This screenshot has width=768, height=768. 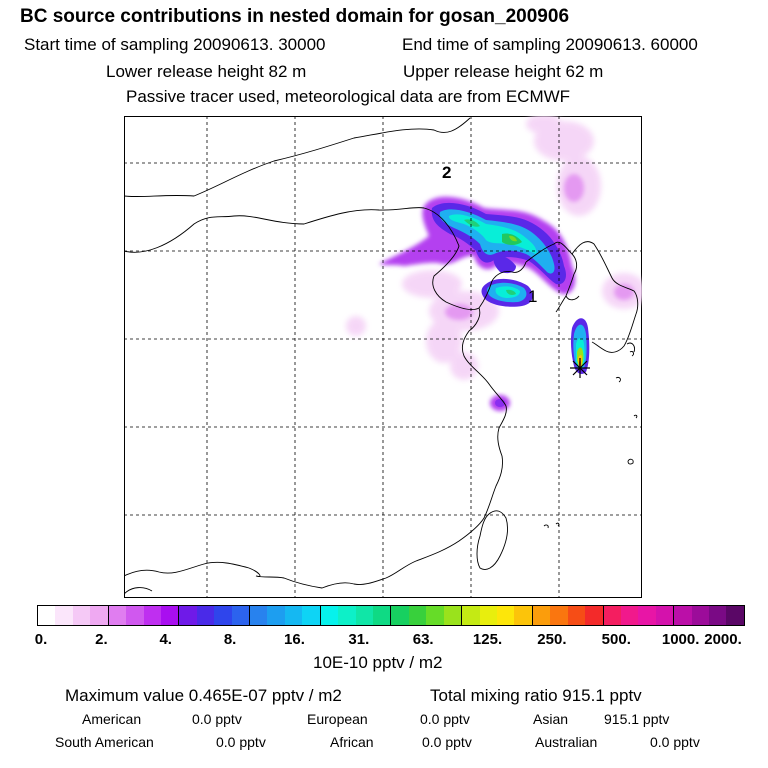 What do you see at coordinates (294, 639) in the screenshot?
I see `colorbar-tick-label: 16.` at bounding box center [294, 639].